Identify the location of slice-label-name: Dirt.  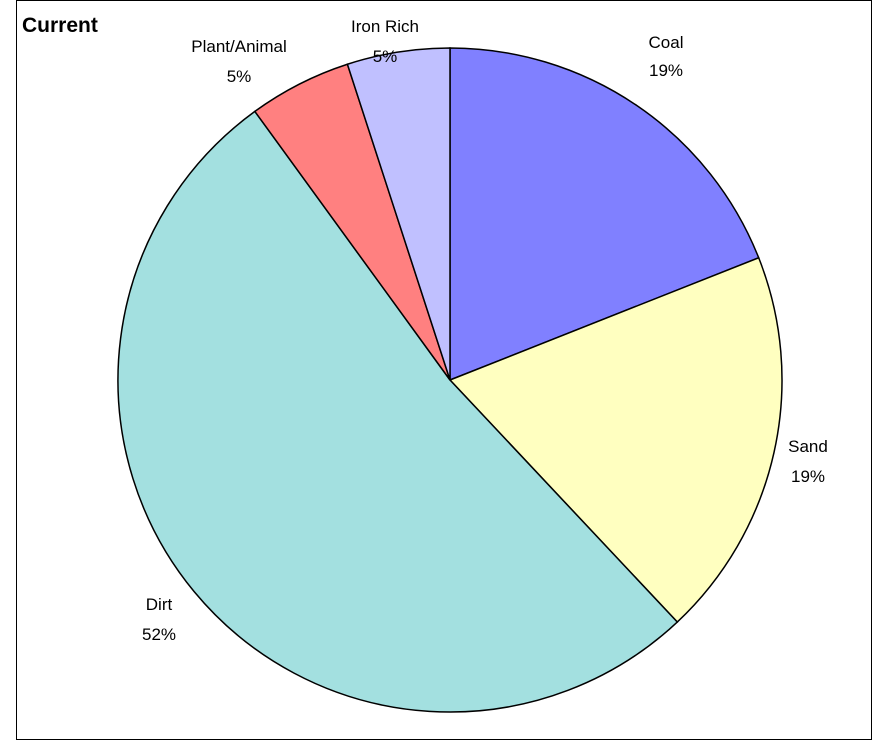
(159, 604).